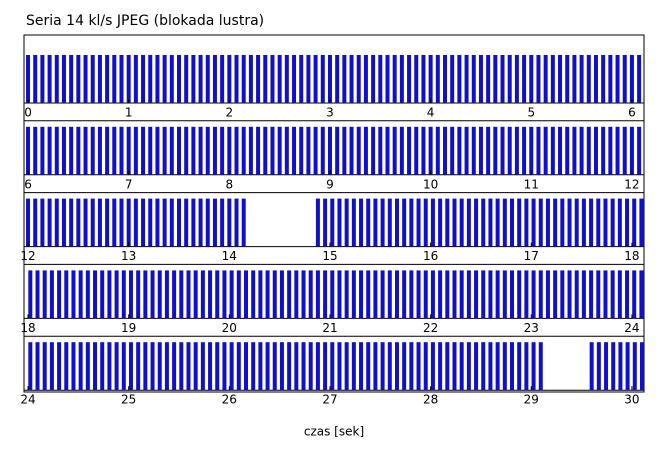  I want to click on x-tick-label: 11, so click(531, 184).